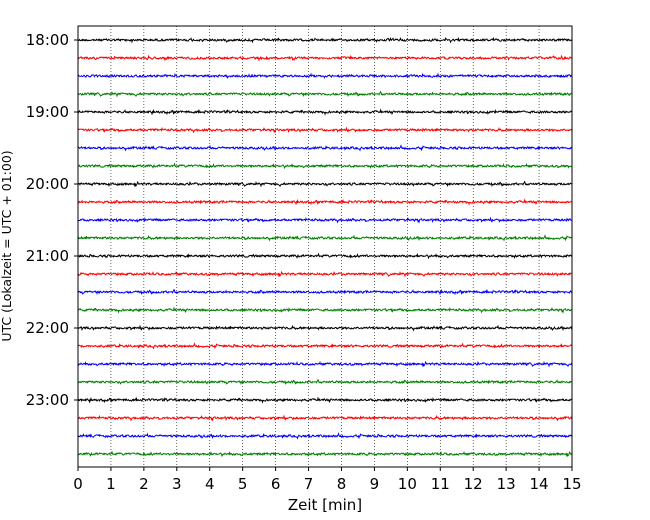 The image size is (650, 520). I want to click on x-tick-label-2: 2, so click(144, 484).